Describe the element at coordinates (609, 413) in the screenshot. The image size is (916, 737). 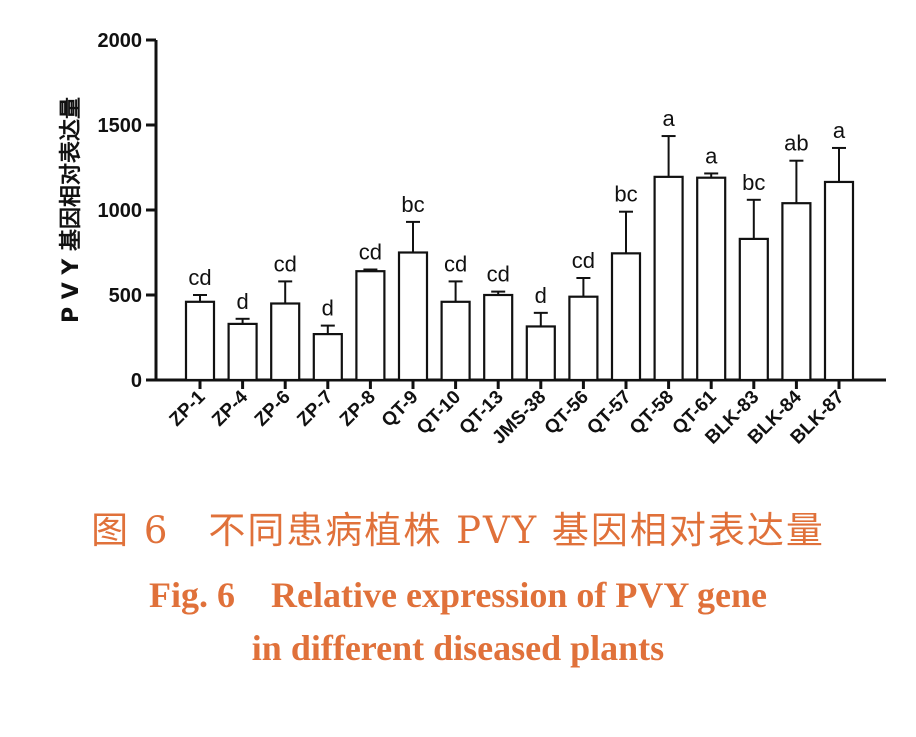
I see `x-tick-label: QT-57` at that location.